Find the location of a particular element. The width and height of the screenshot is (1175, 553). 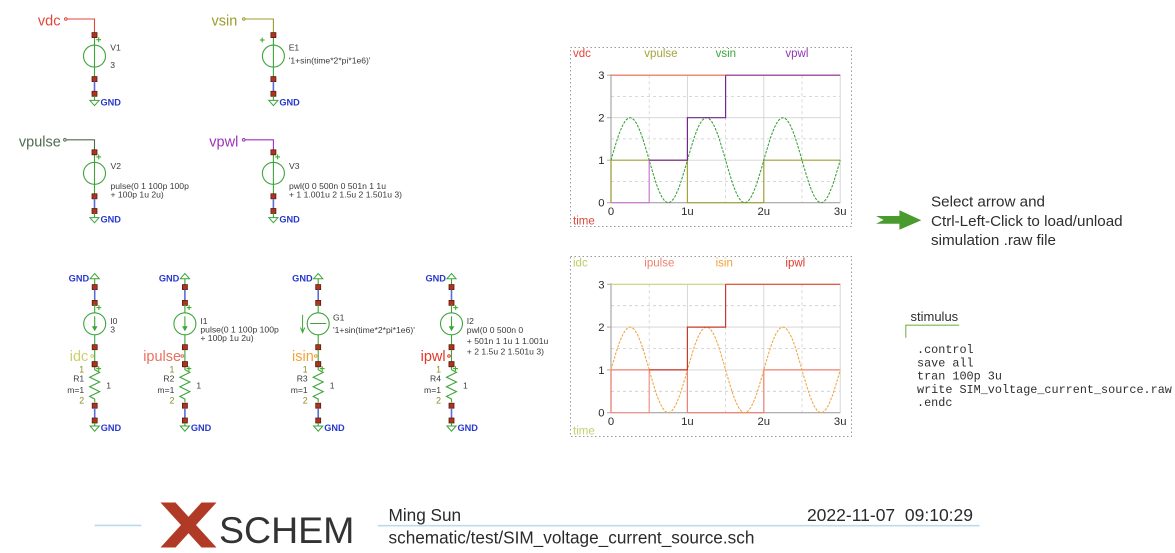

svg-text: simulation .raw file is located at coordinates (993, 240).